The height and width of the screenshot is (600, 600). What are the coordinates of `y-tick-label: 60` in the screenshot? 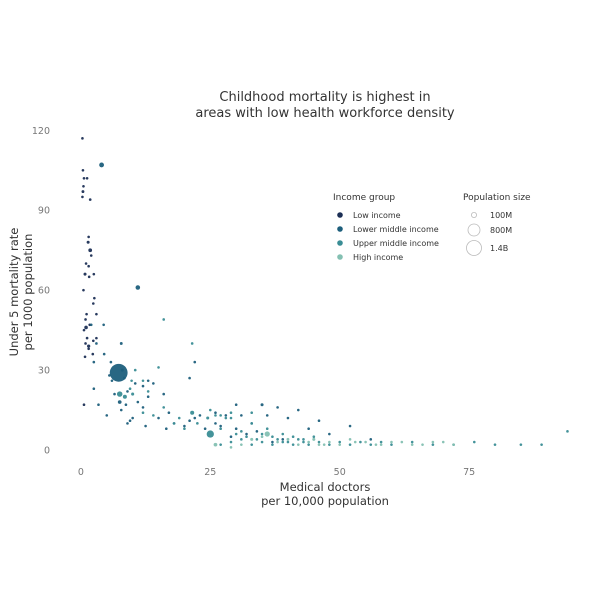 It's located at (44, 291).